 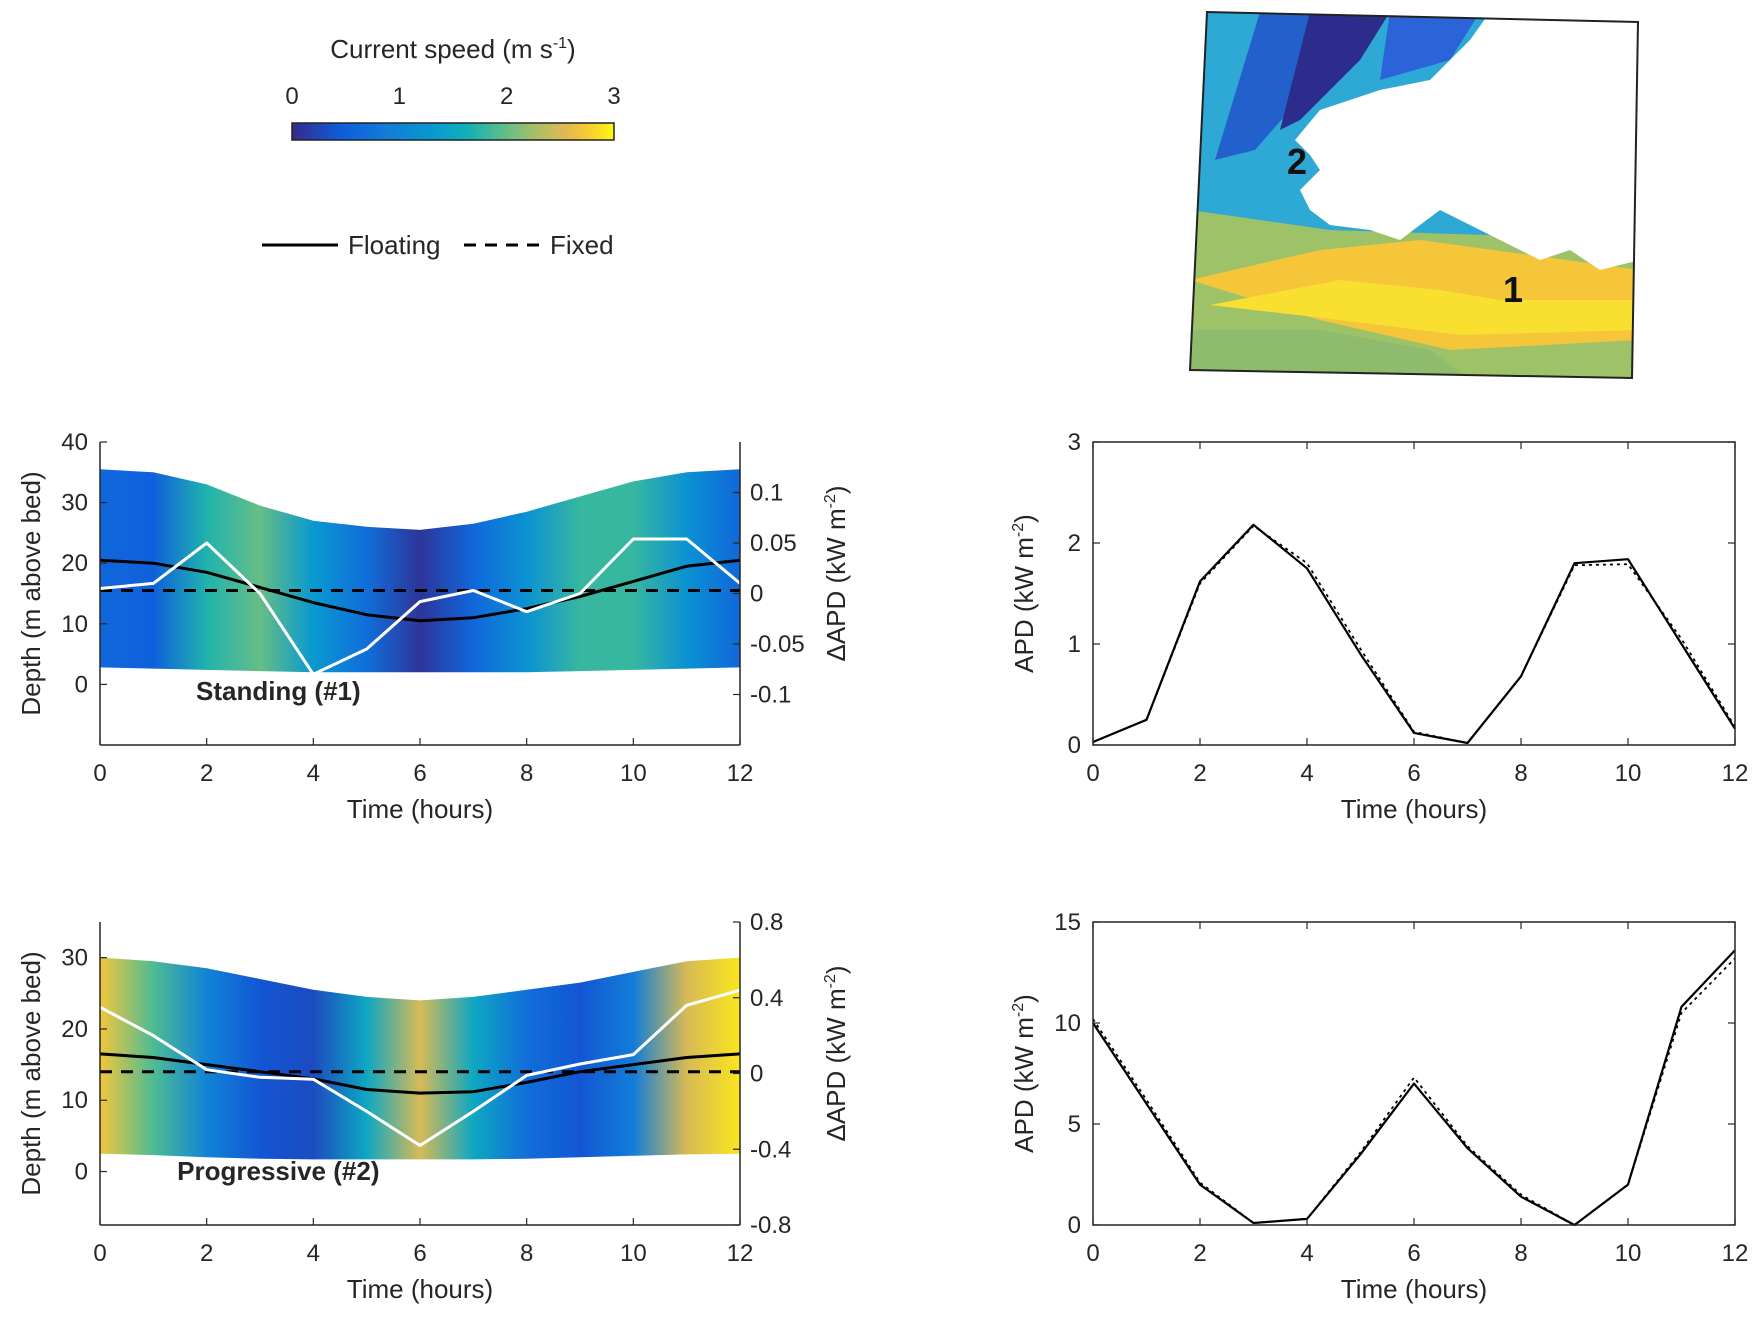 I want to click on y2-tick-label: 0.05, so click(x=773, y=543).